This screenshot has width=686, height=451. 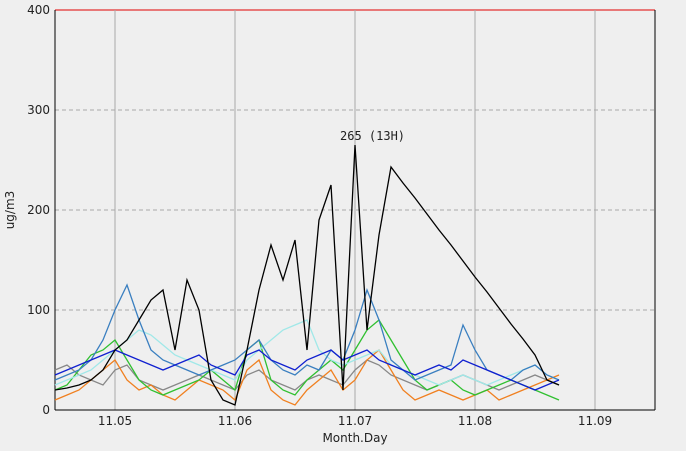 What do you see at coordinates (115, 421) in the screenshot?
I see `x-tick-label: 11.05` at bounding box center [115, 421].